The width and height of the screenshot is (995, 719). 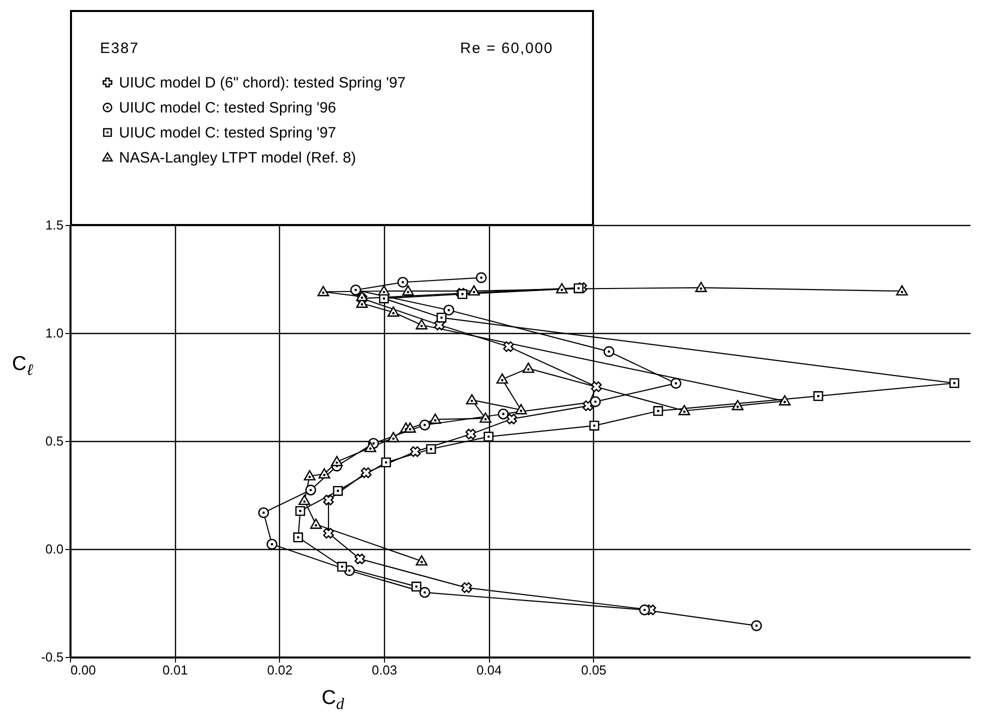 I want to click on y-tick-label: 1.0, so click(x=54, y=333).